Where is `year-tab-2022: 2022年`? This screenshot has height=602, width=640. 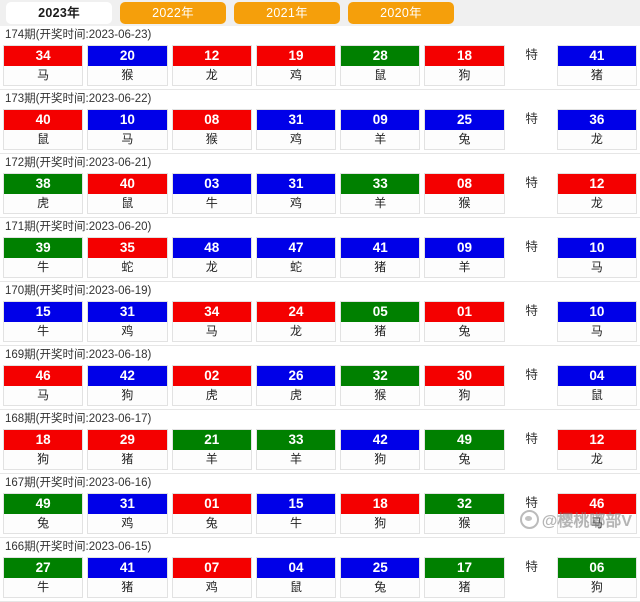
year-tab-2022: 2022年 is located at coordinates (173, 13).